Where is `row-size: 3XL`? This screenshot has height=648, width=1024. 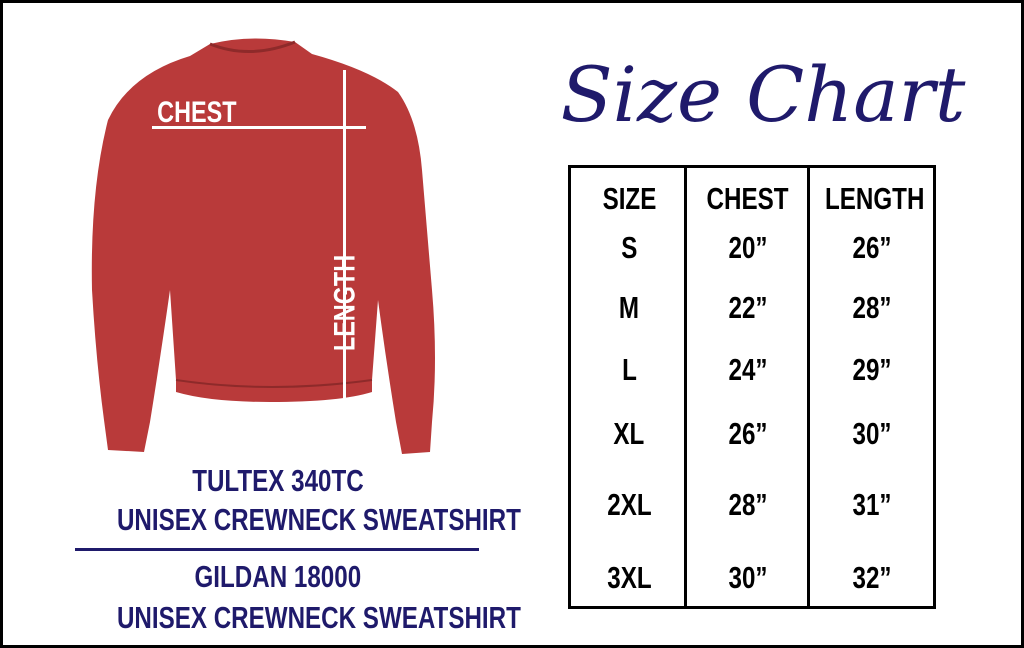
row-size: 3XL is located at coordinates (629, 577).